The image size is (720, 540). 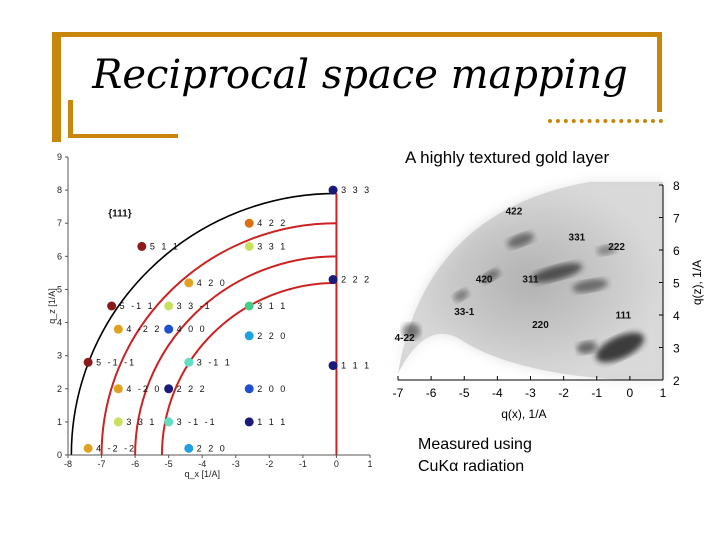 What do you see at coordinates (52, 306) in the screenshot?
I see `y-axis-label: q_z [1/A]` at bounding box center [52, 306].